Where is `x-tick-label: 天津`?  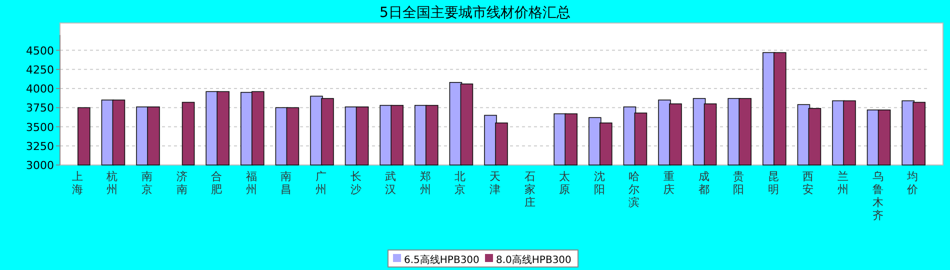 x-tick-label: 天津 is located at coordinates (495, 183).